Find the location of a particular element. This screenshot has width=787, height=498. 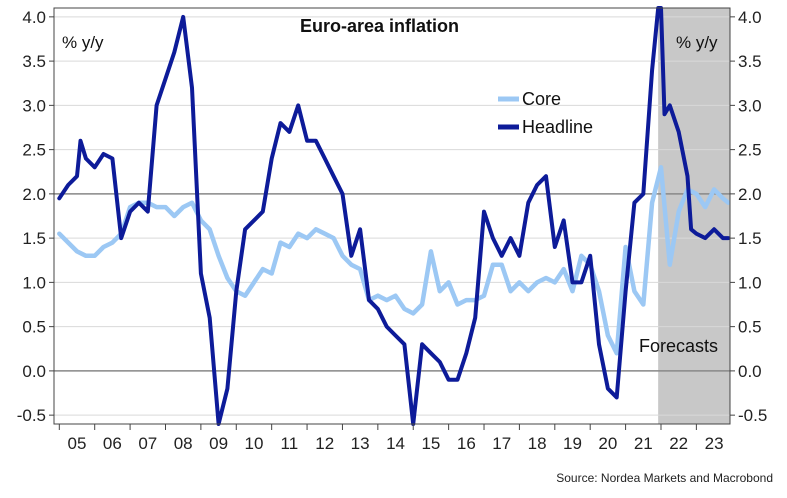

x-tick-label: 23 is located at coordinates (714, 443).